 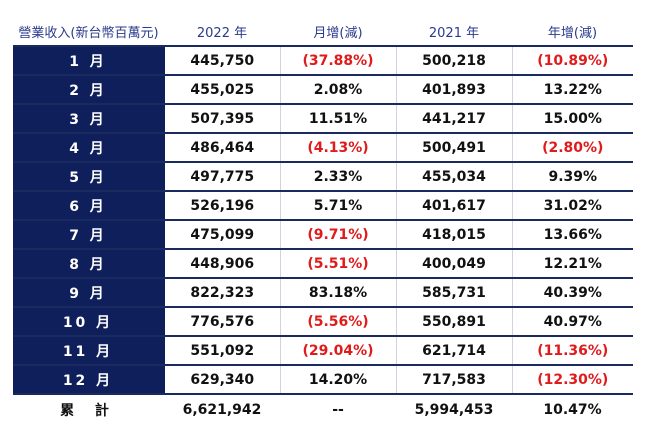 I want to click on month-label: 6 月, so click(x=89, y=206).